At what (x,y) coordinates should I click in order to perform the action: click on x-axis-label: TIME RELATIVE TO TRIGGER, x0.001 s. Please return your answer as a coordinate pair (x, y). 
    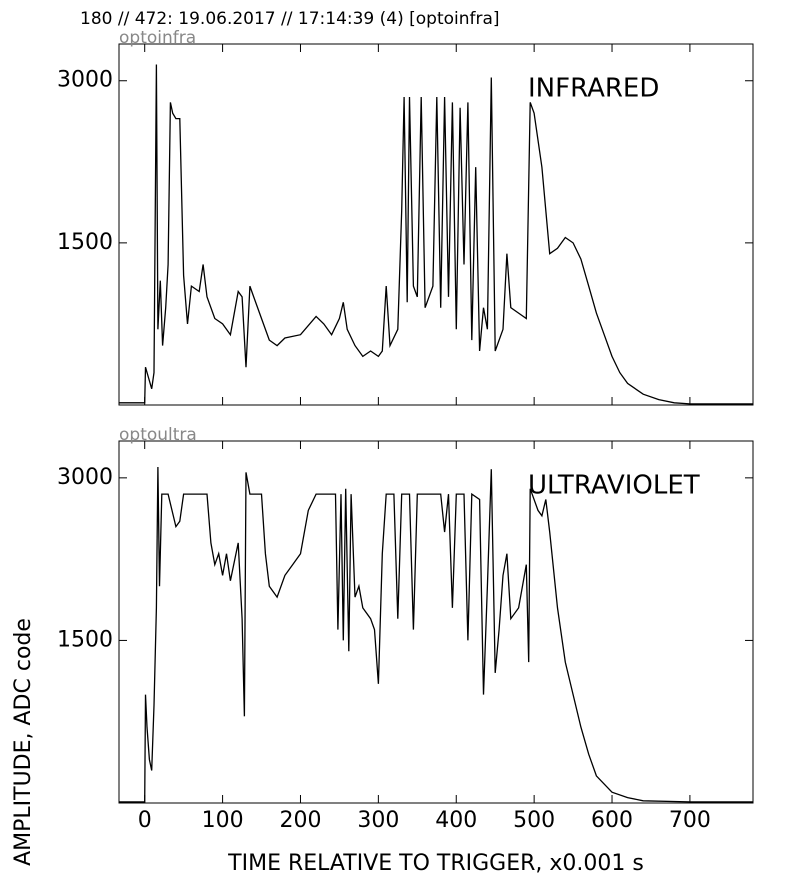
    Looking at the image, I should click on (435, 863).